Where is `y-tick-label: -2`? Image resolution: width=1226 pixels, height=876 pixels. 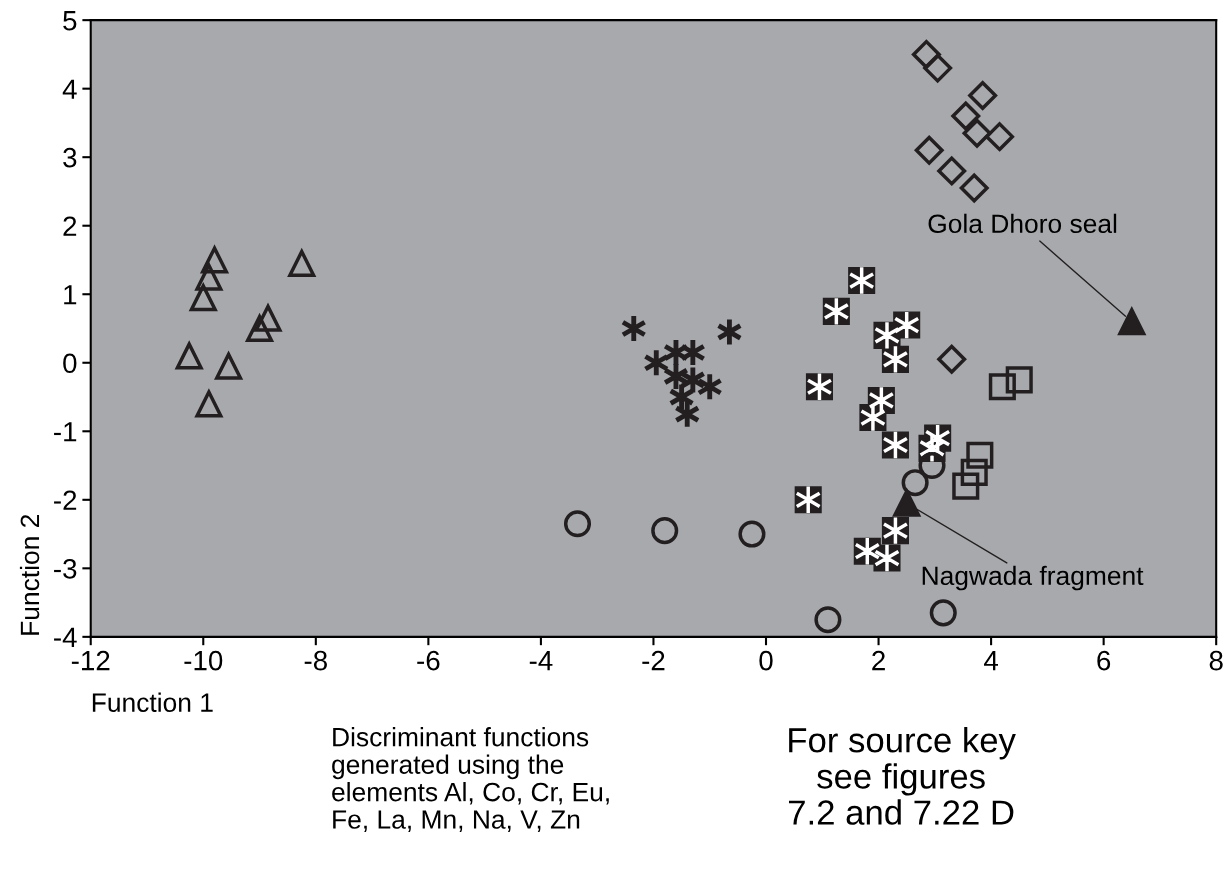 y-tick-label: -2 is located at coordinates (65, 500).